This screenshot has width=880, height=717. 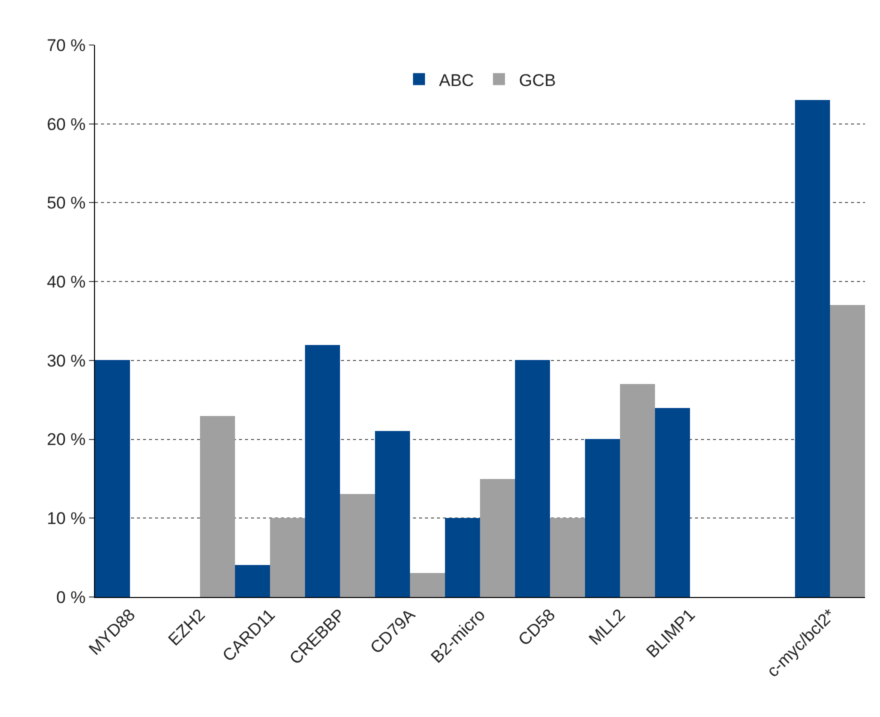 What do you see at coordinates (66, 203) in the screenshot?
I see `y-tick-label: 50 %` at bounding box center [66, 203].